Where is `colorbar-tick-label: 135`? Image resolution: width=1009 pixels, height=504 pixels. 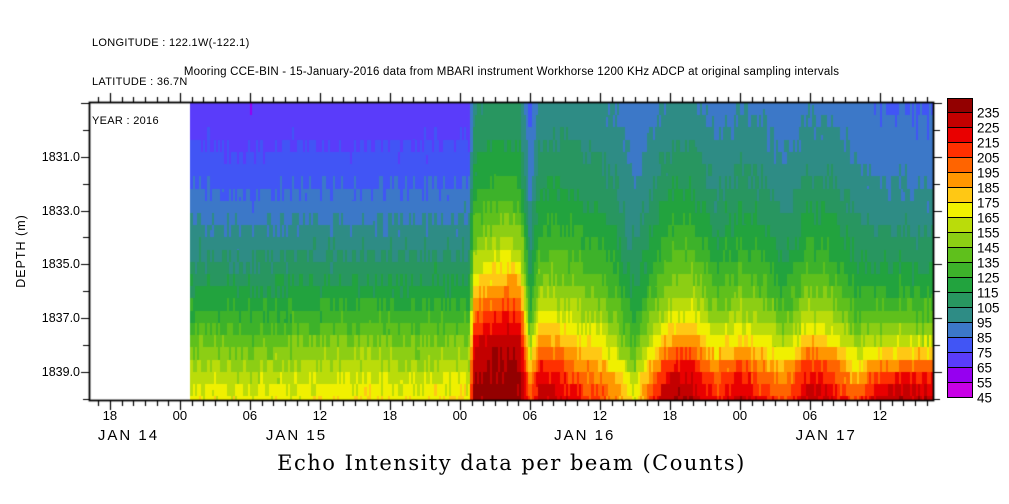 colorbar-tick-label: 135 is located at coordinates (988, 263).